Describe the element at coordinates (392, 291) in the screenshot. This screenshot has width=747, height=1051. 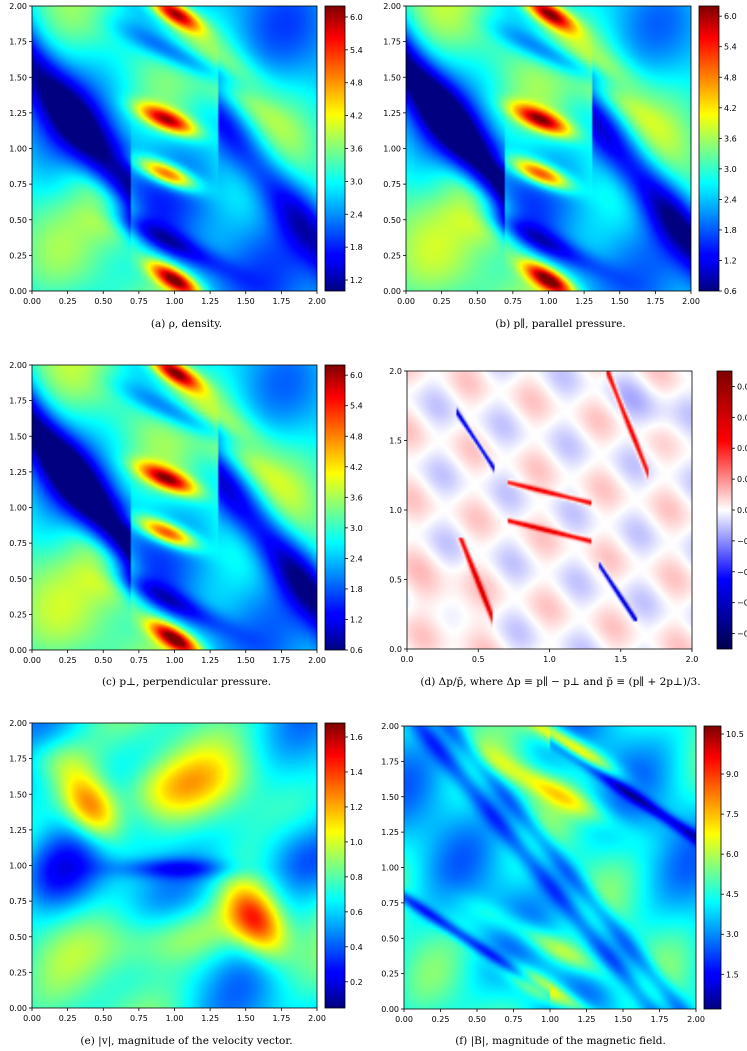
I see `ytick-label-b: 0.00` at that location.